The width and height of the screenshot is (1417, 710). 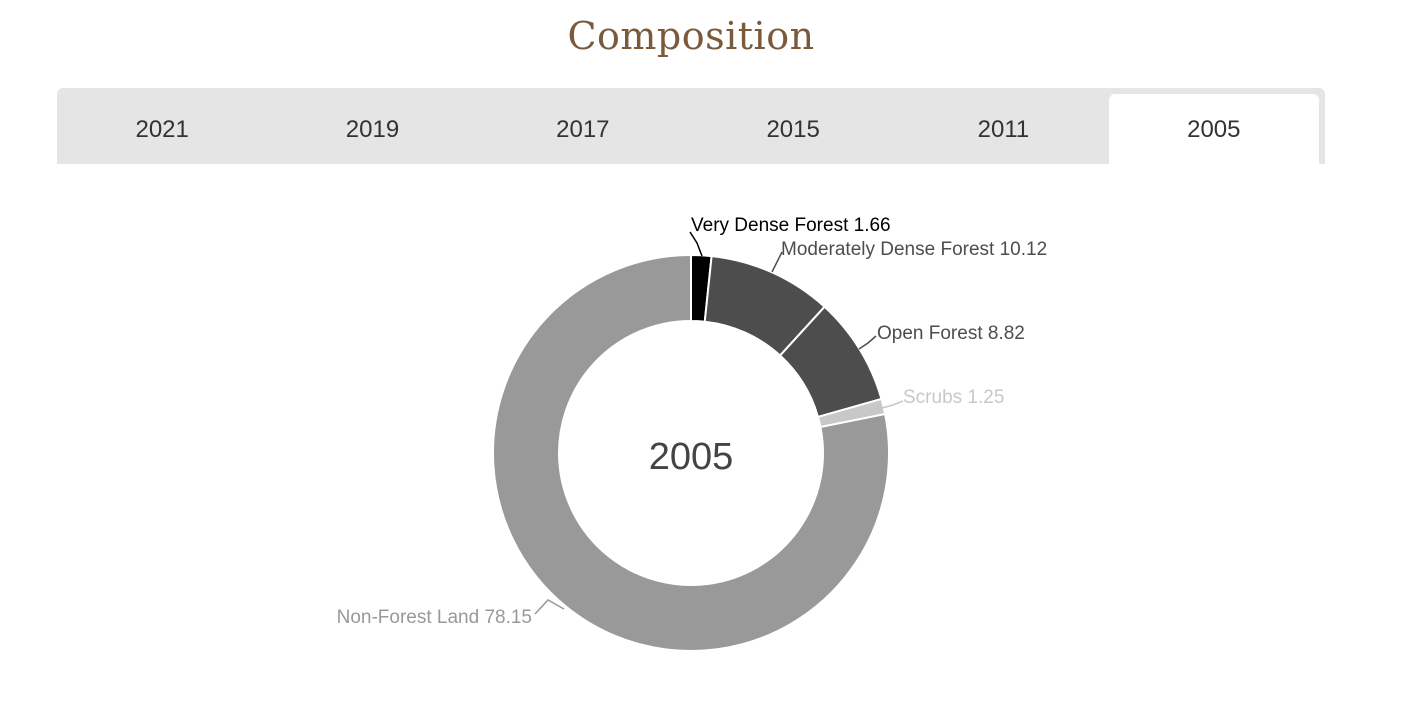 What do you see at coordinates (1003, 129) in the screenshot?
I see `tab-2011: 2011` at bounding box center [1003, 129].